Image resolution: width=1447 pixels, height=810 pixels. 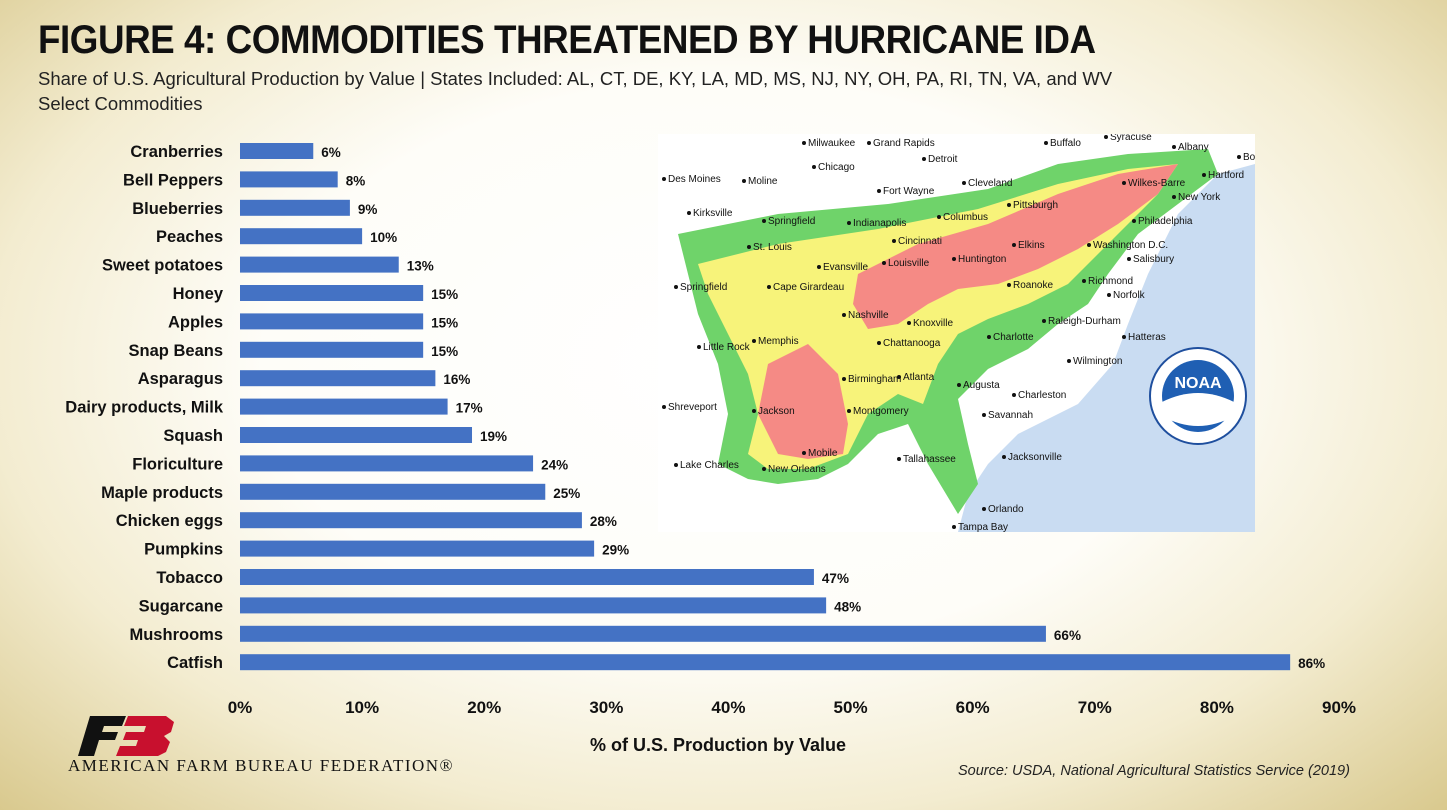 What do you see at coordinates (1033, 285) in the screenshot?
I see `city-label: Roanoke` at bounding box center [1033, 285].